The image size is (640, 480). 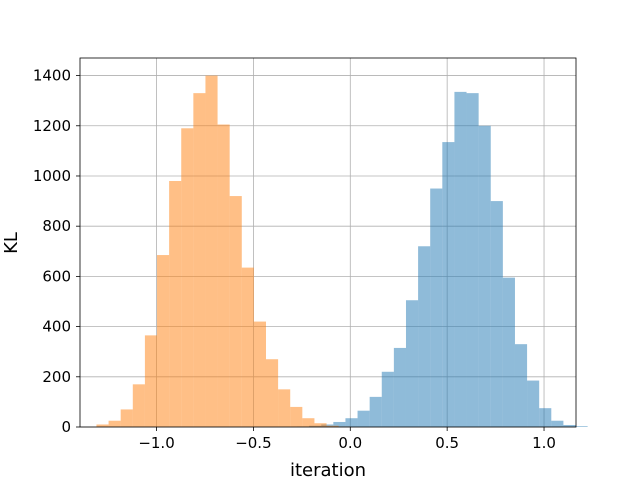 I want to click on y-tick-label: 1000, so click(x=52, y=176).